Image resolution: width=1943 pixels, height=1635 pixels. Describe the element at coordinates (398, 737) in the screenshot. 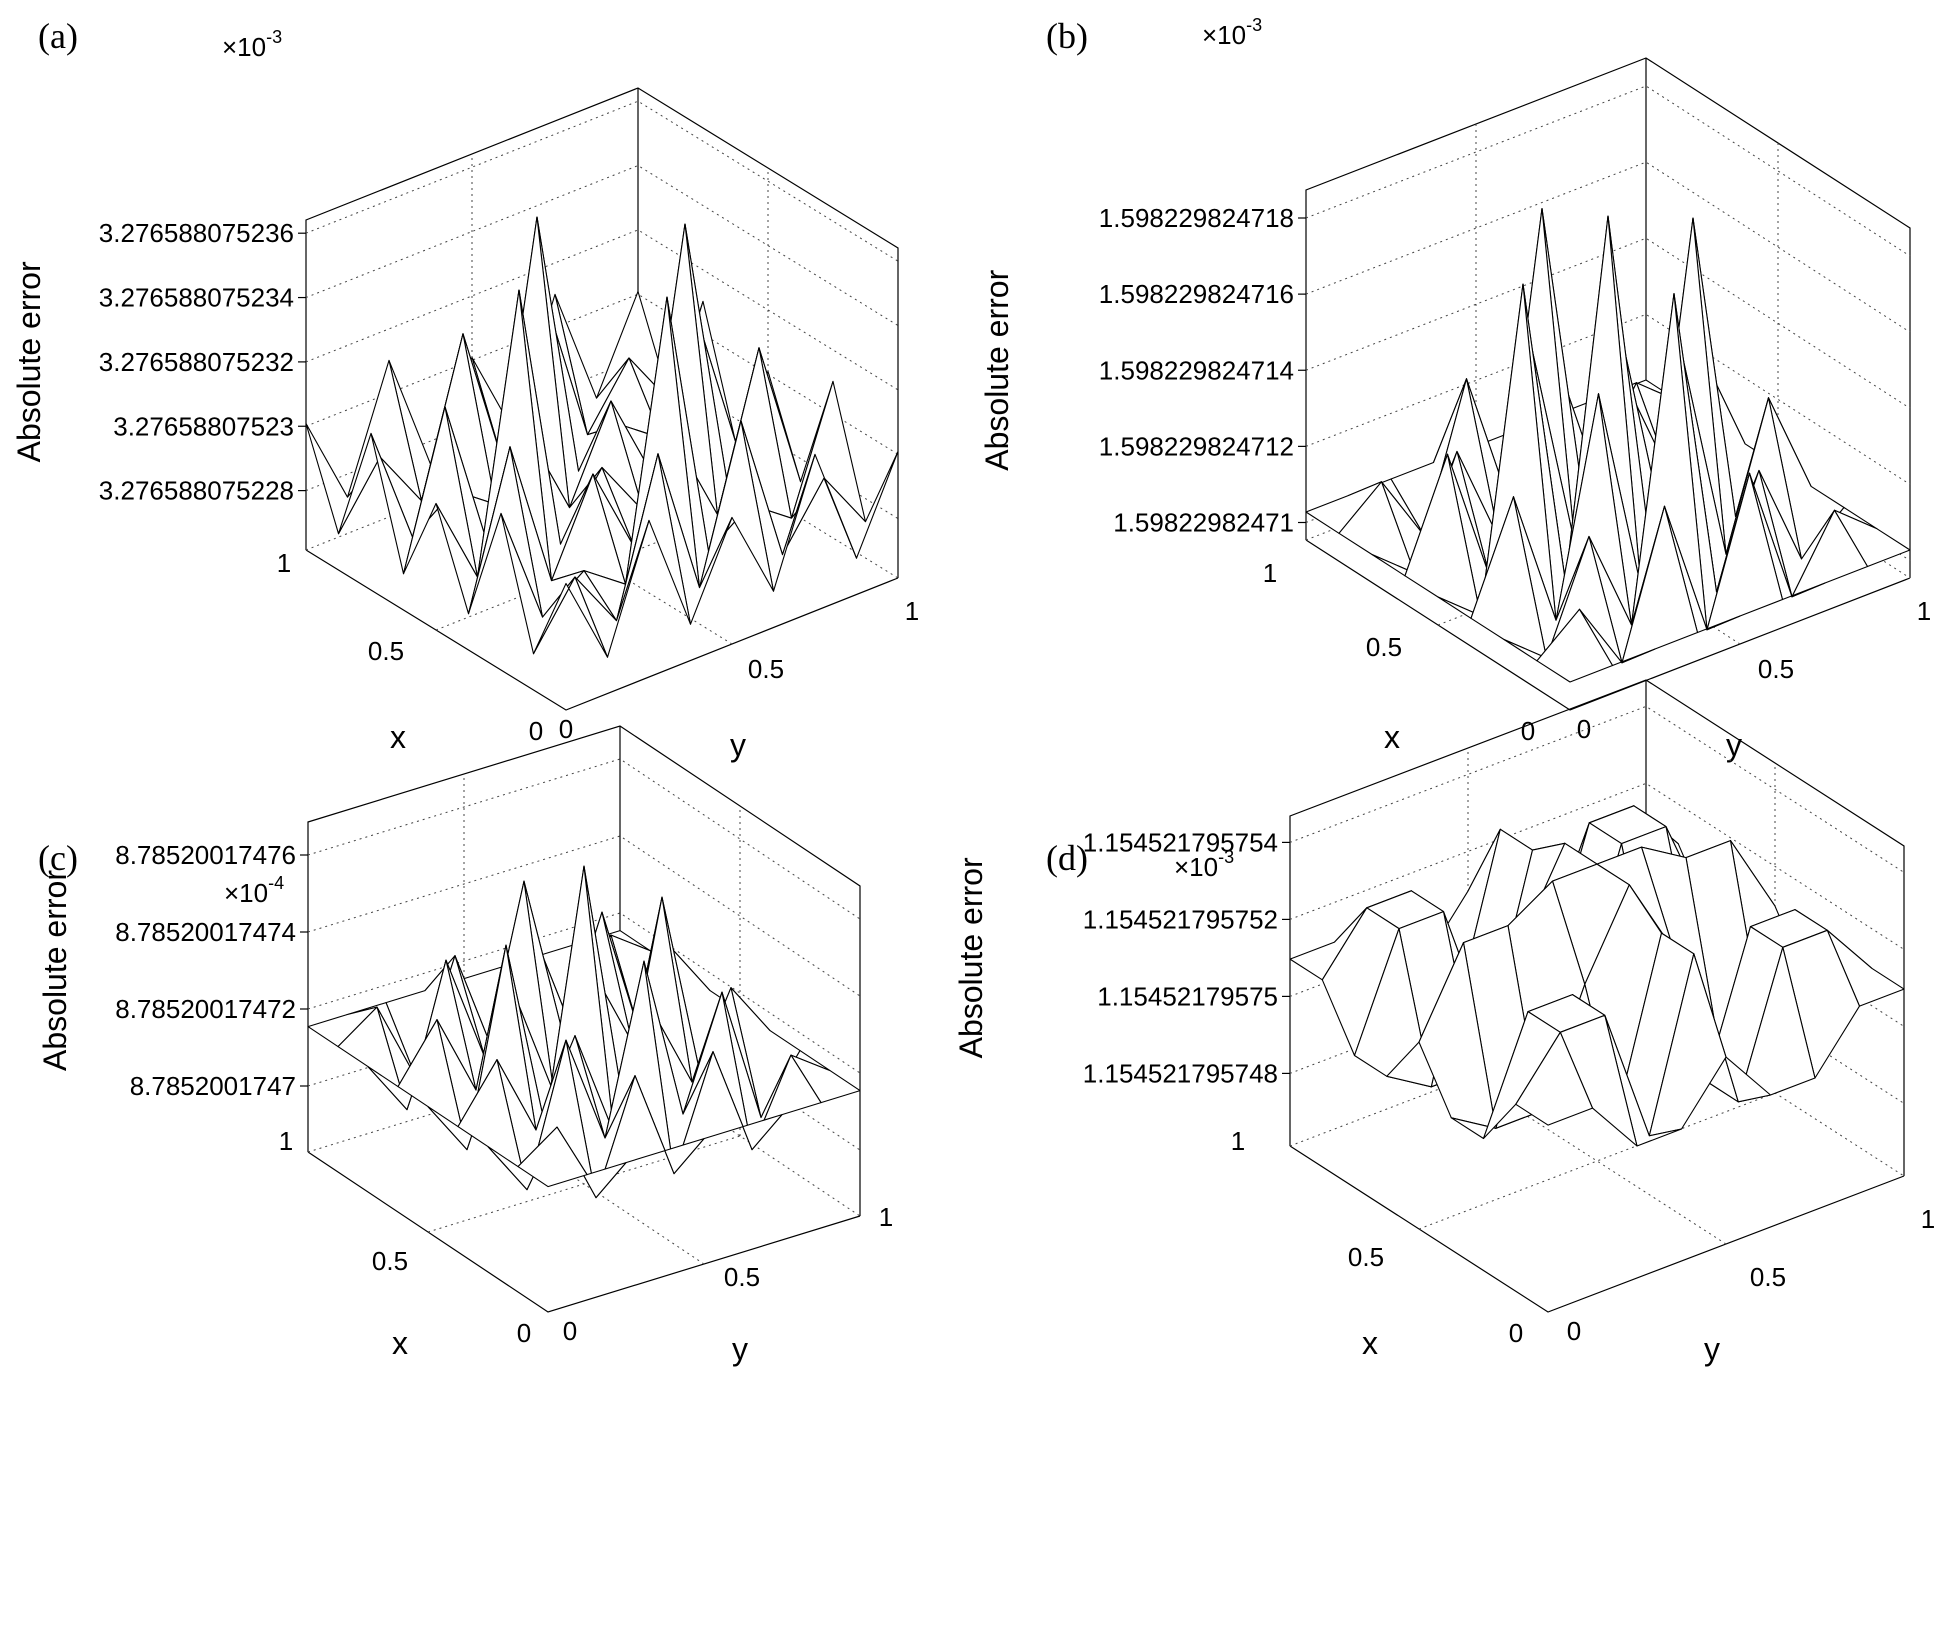

I see `panel-a-x-axis-label: x` at that location.